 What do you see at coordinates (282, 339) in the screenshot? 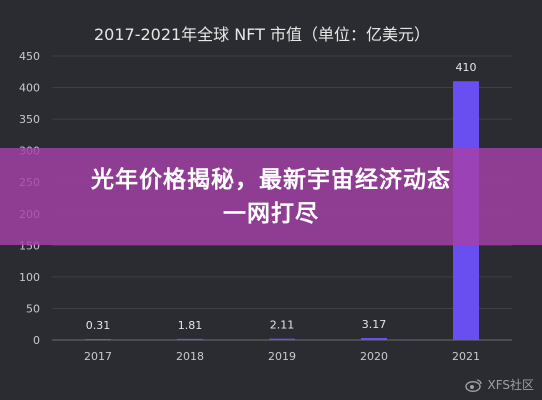
I see `bar-2019` at bounding box center [282, 339].